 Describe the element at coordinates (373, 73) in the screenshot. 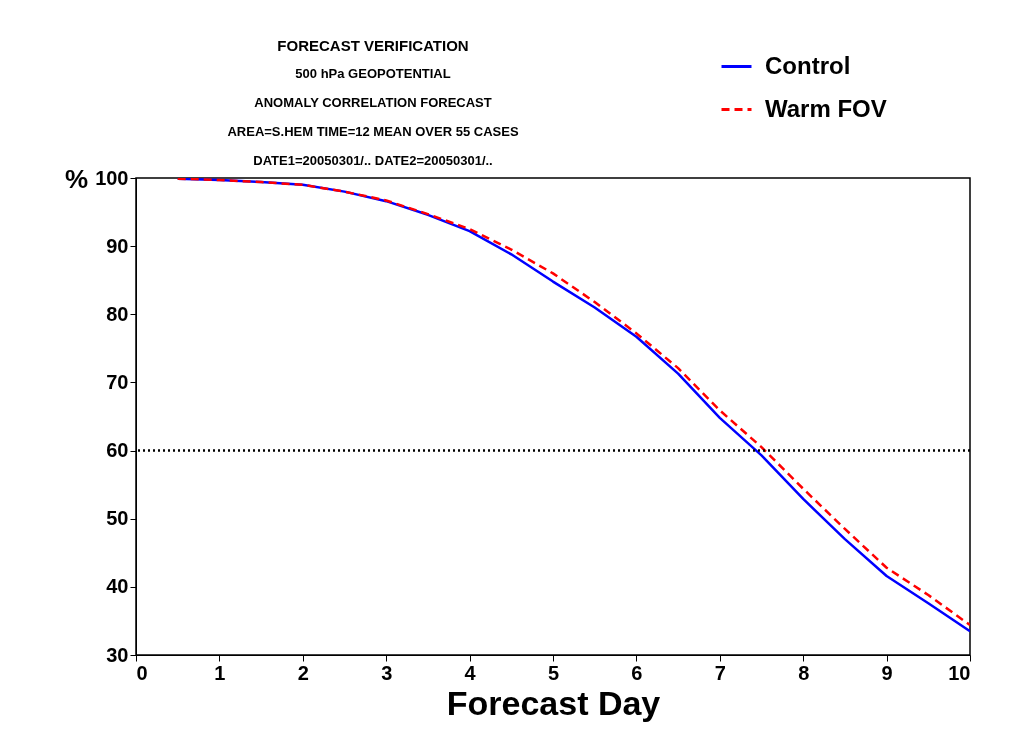

I see `text: 500 hPa GEOPOTENTIAL` at that location.